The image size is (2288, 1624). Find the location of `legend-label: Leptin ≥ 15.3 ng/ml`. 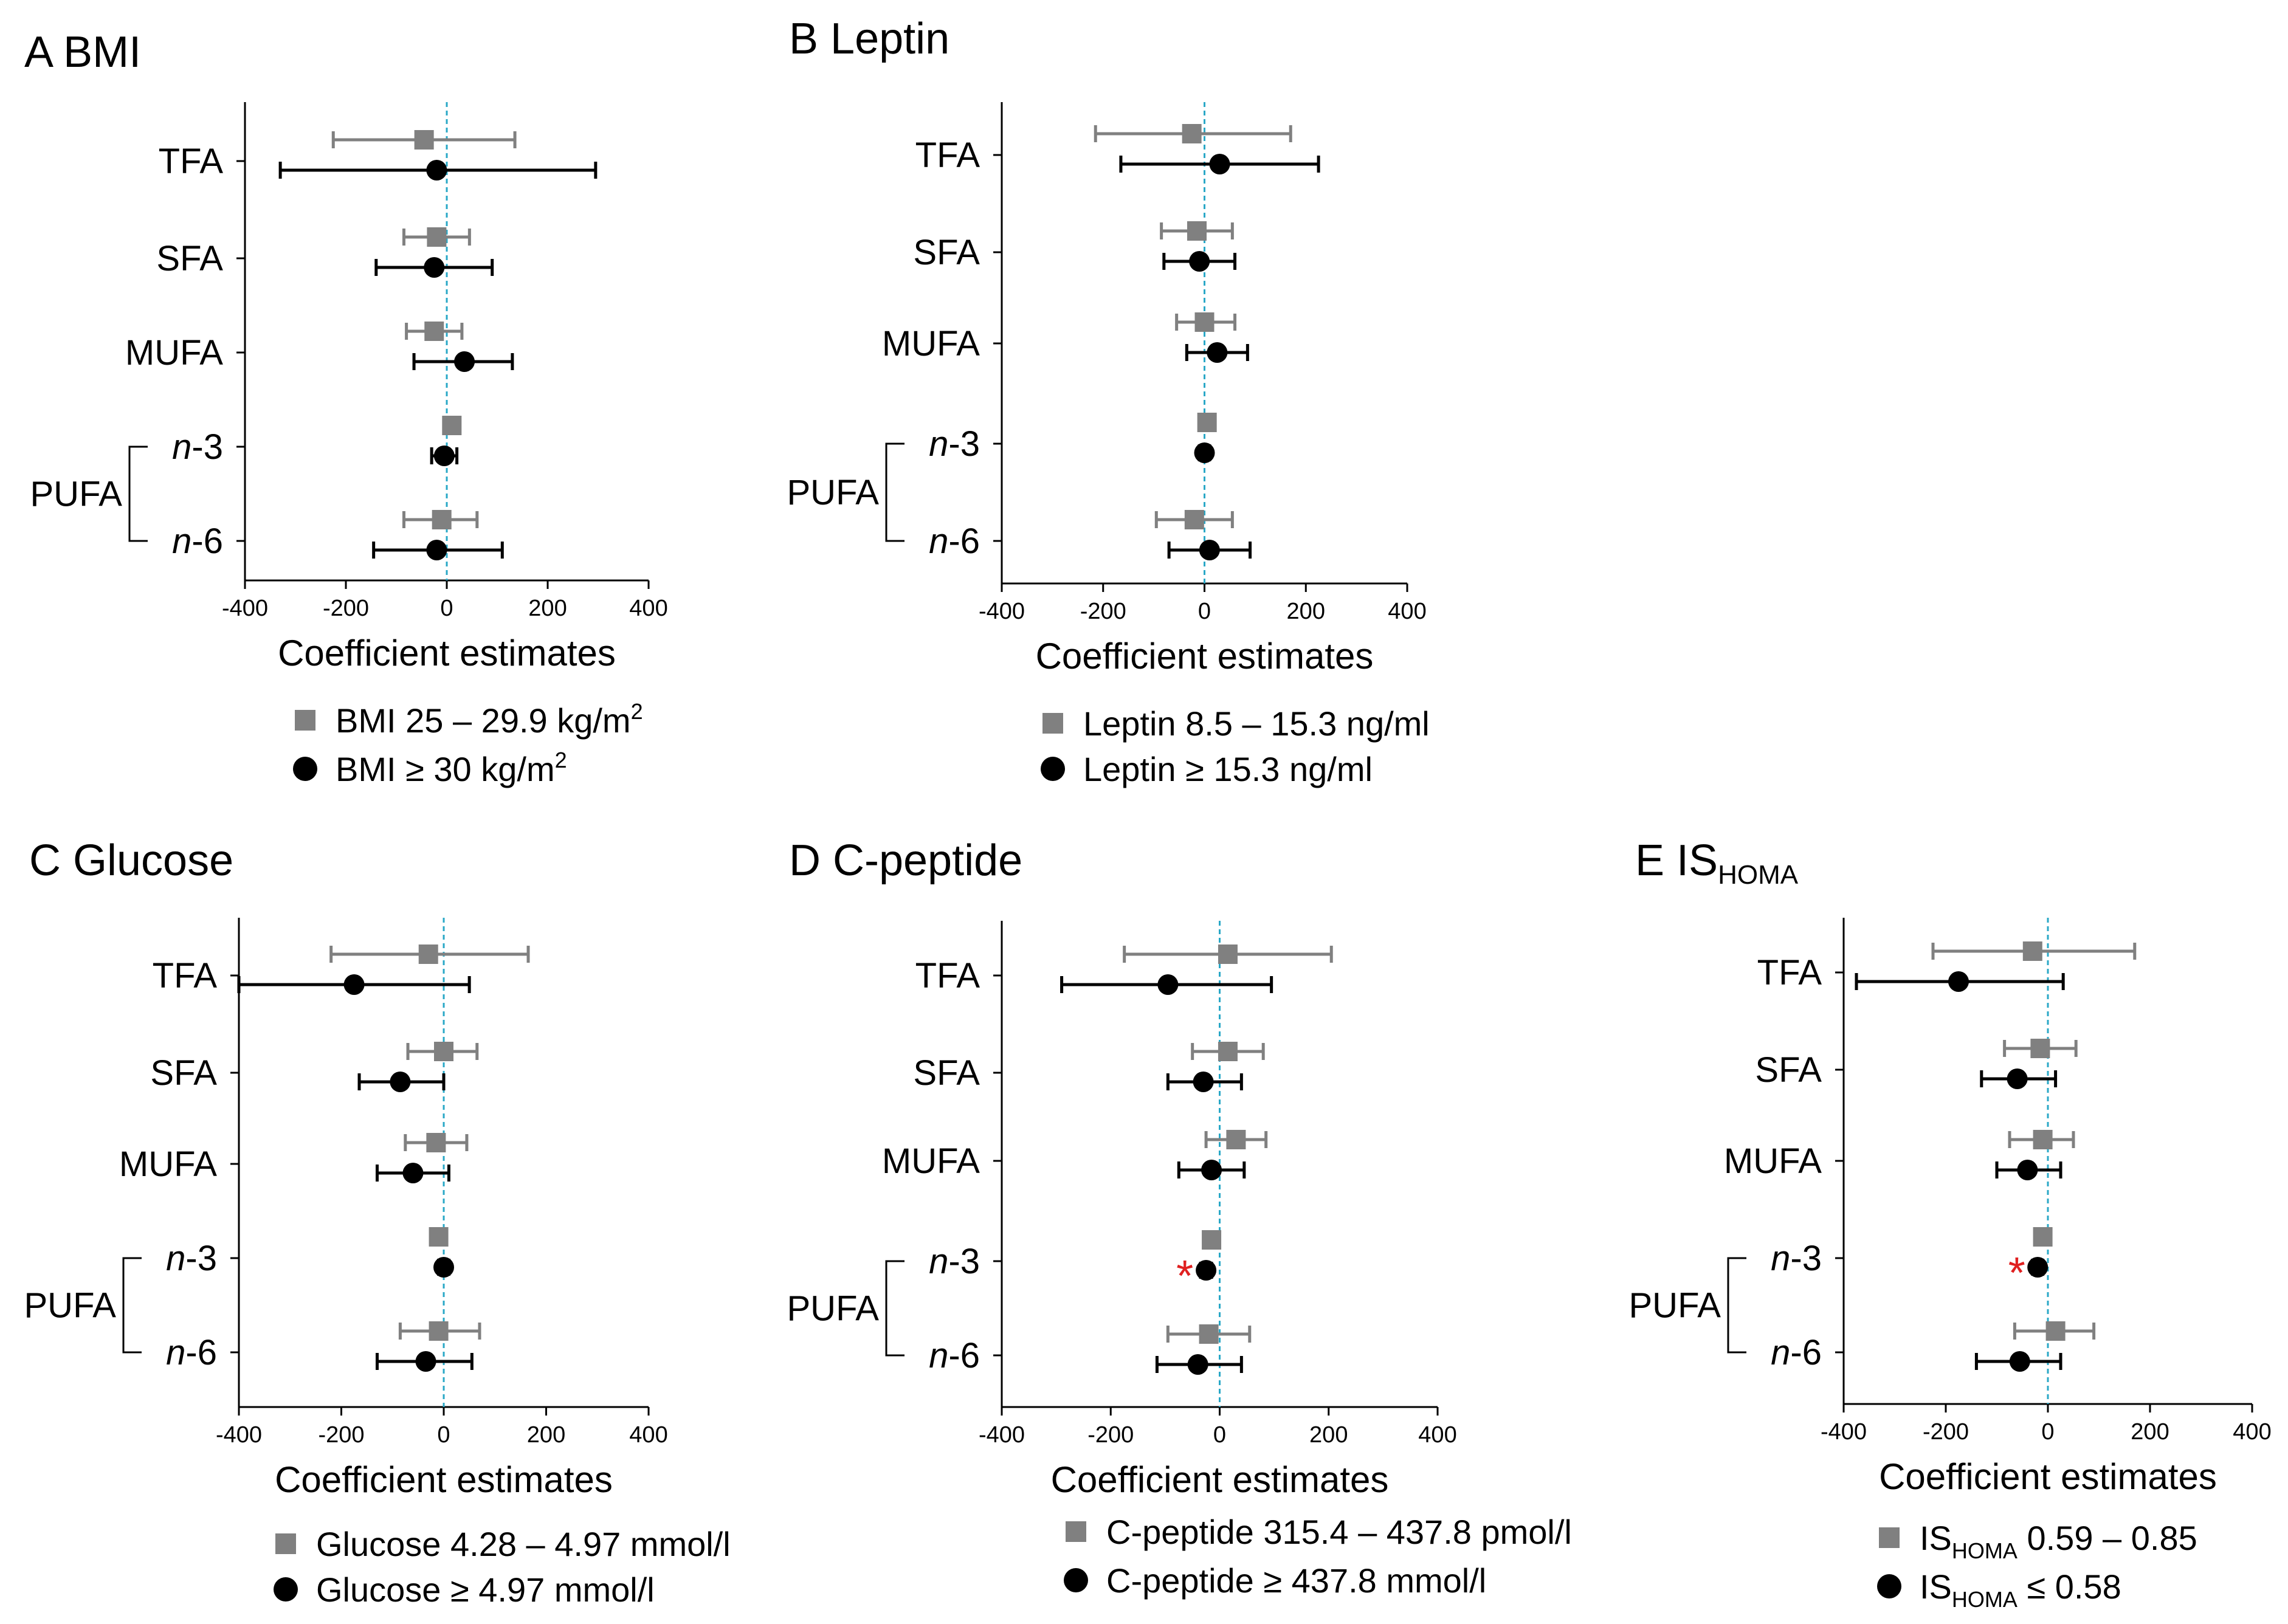

legend-label: Leptin ≥ 15.3 ng/ml is located at coordinates (1228, 769).